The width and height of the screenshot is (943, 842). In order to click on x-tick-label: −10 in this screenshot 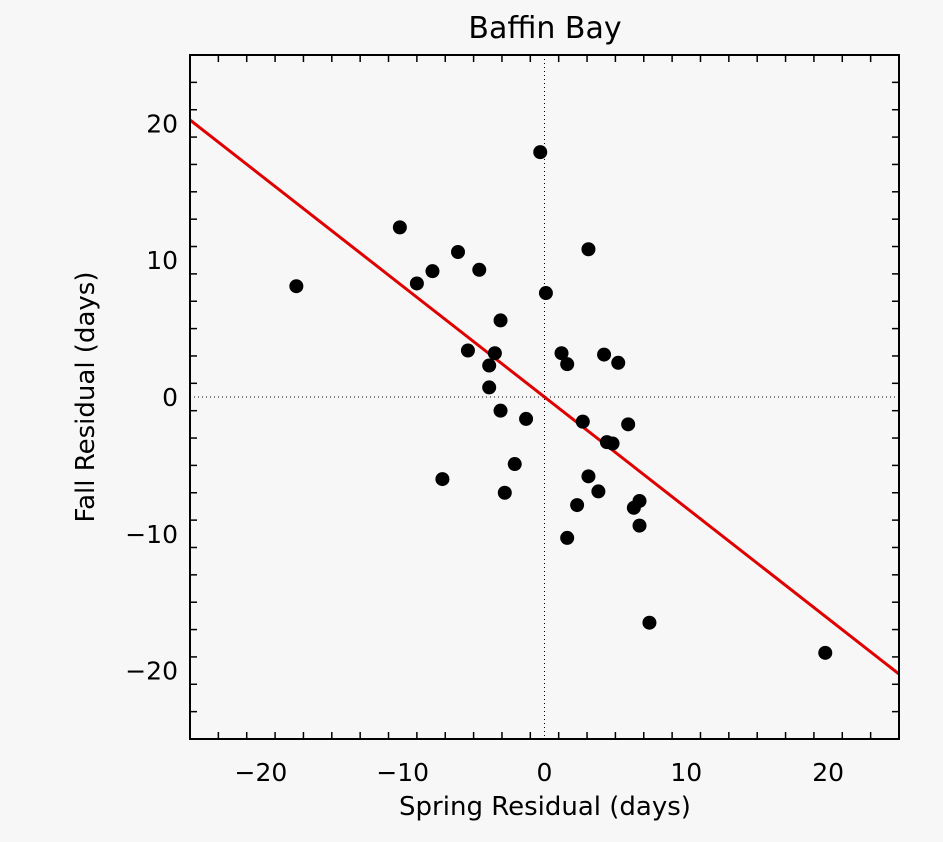, I will do `click(402, 772)`.